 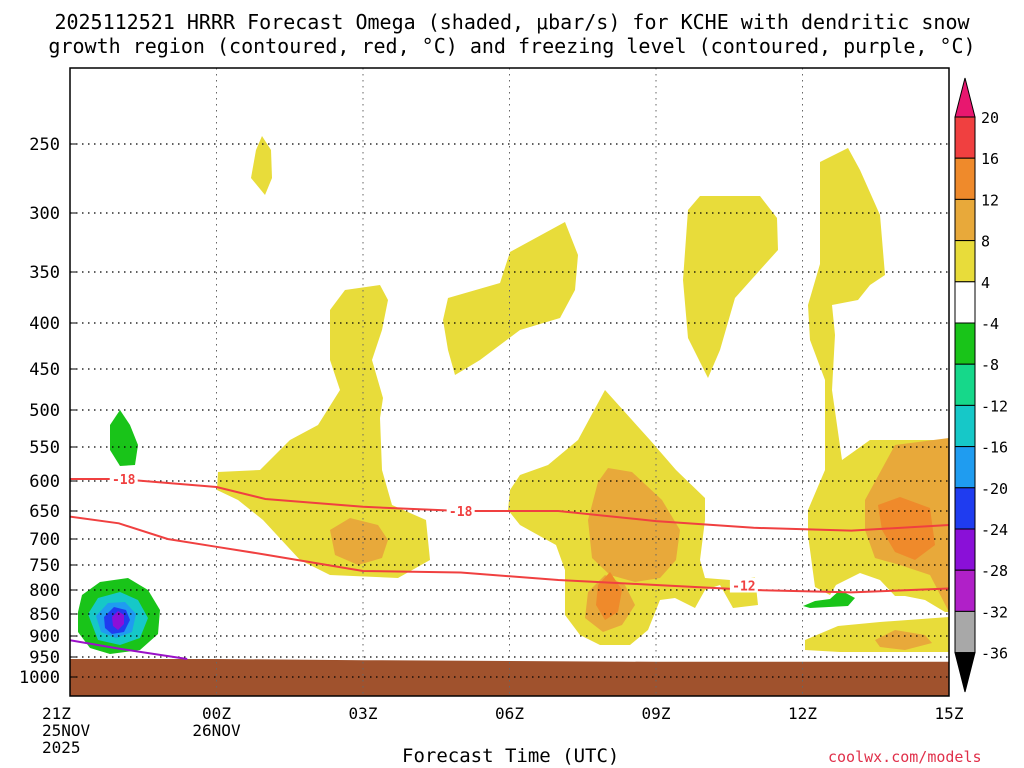 I want to click on x-tick-label: 12Z, so click(x=802, y=713).